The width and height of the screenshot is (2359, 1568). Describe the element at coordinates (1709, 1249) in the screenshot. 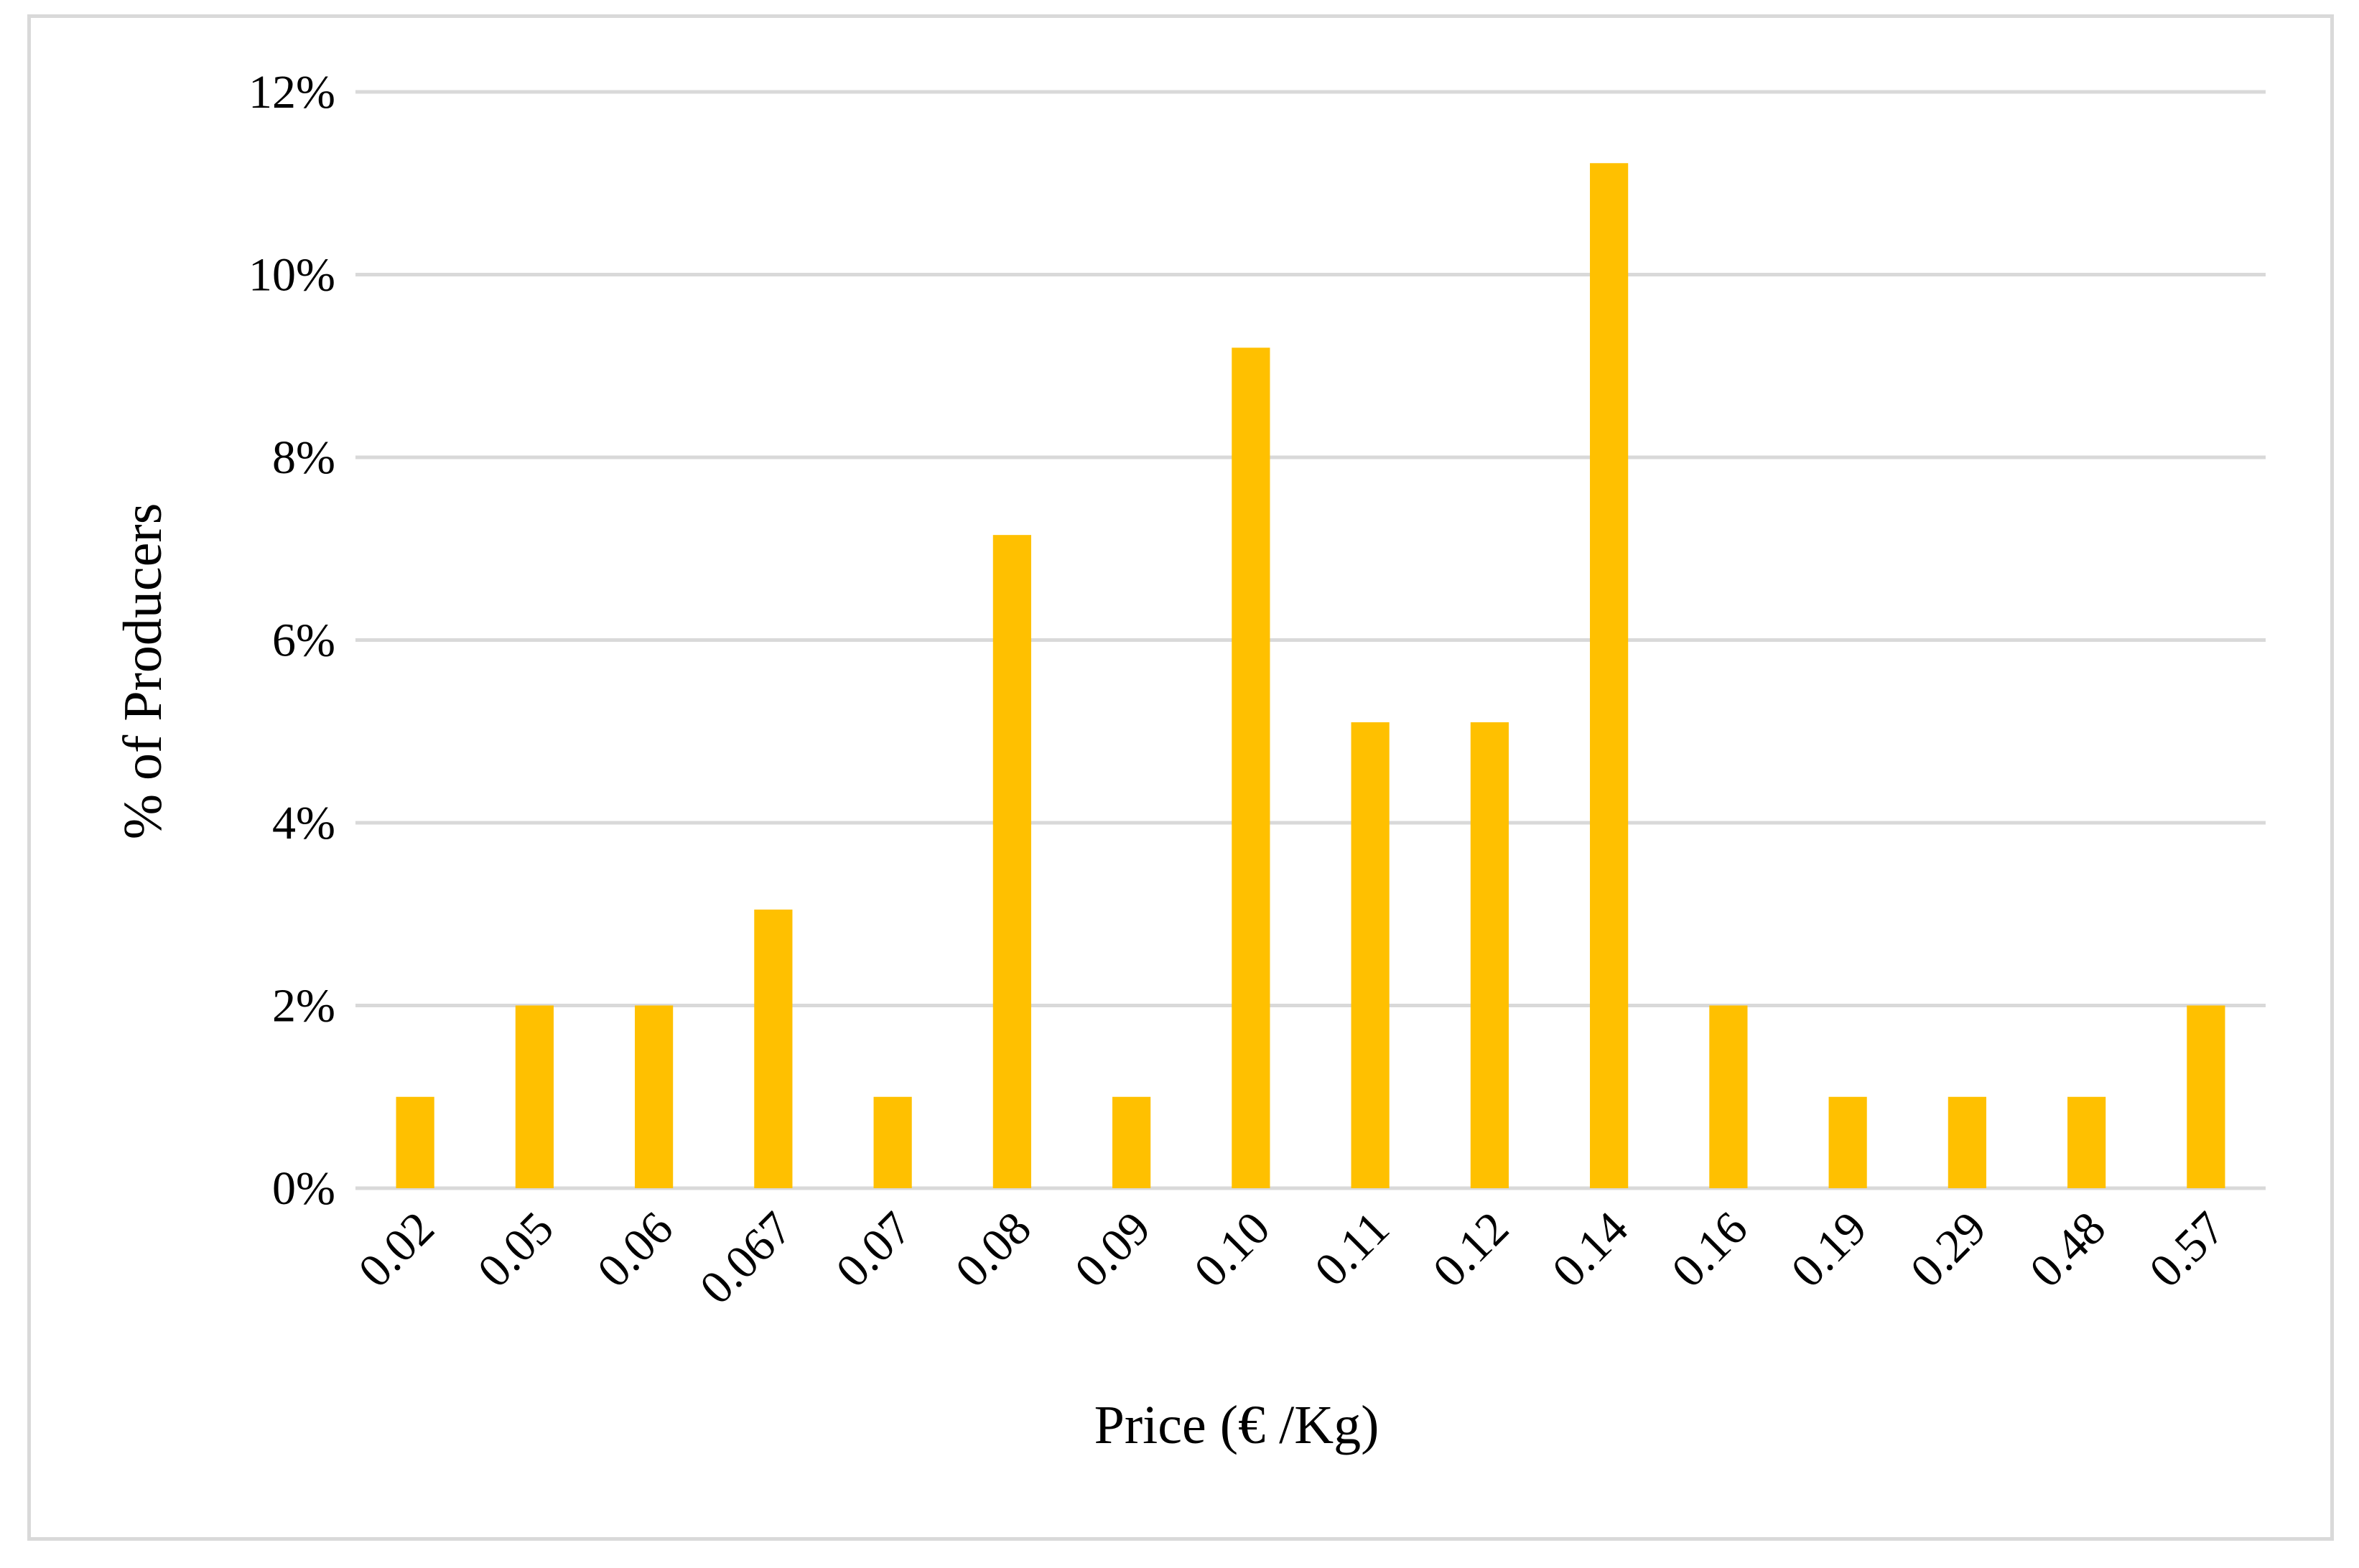

I see `x-tick-label: 0.16` at that location.